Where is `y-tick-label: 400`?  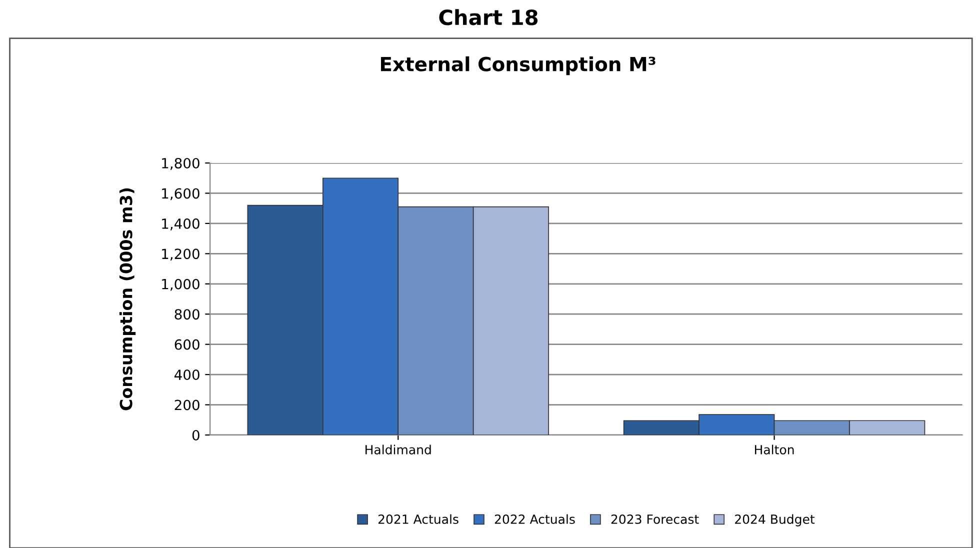 y-tick-label: 400 is located at coordinates (187, 375).